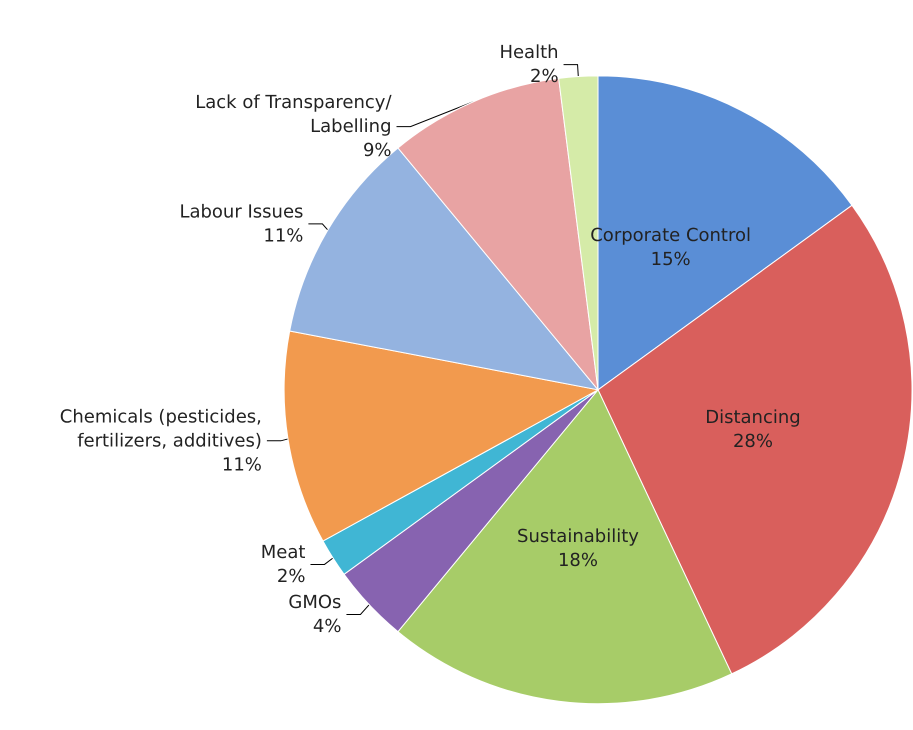 Image resolution: width=913 pixels, height=730 pixels. I want to click on data-label: 9%, so click(377, 151).